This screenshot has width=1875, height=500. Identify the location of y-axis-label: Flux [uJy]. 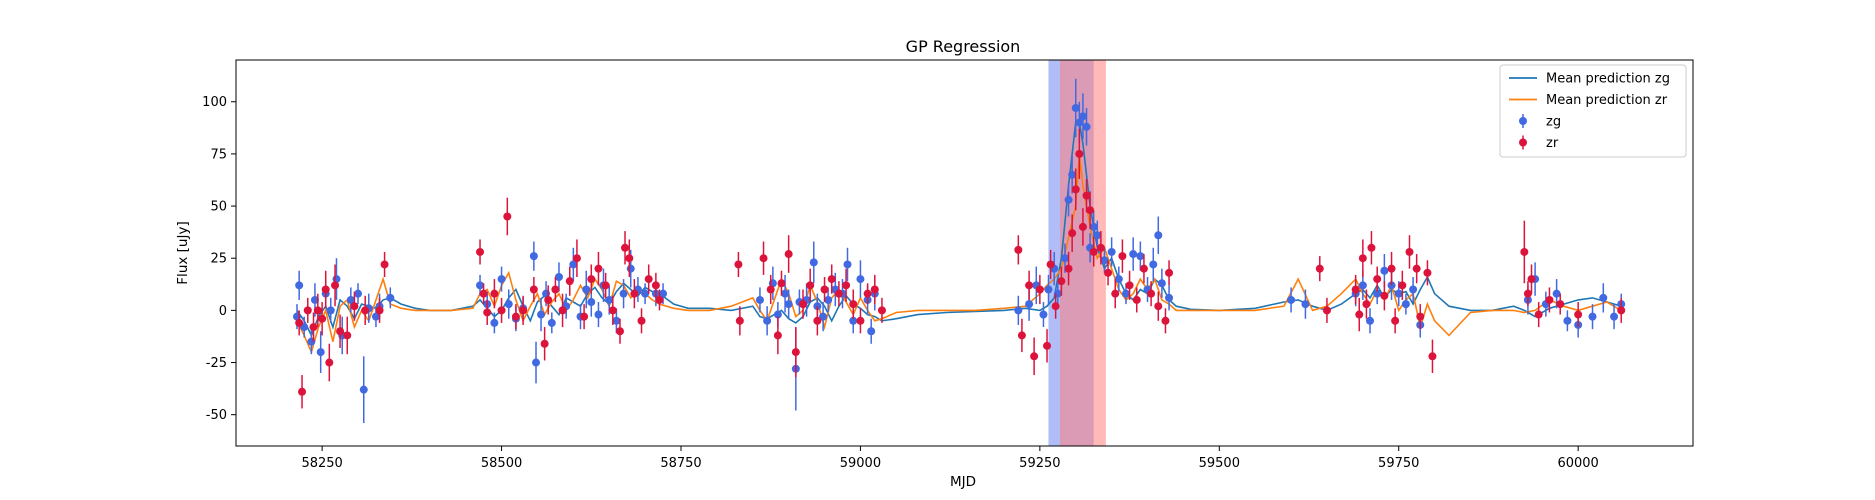
(183, 252).